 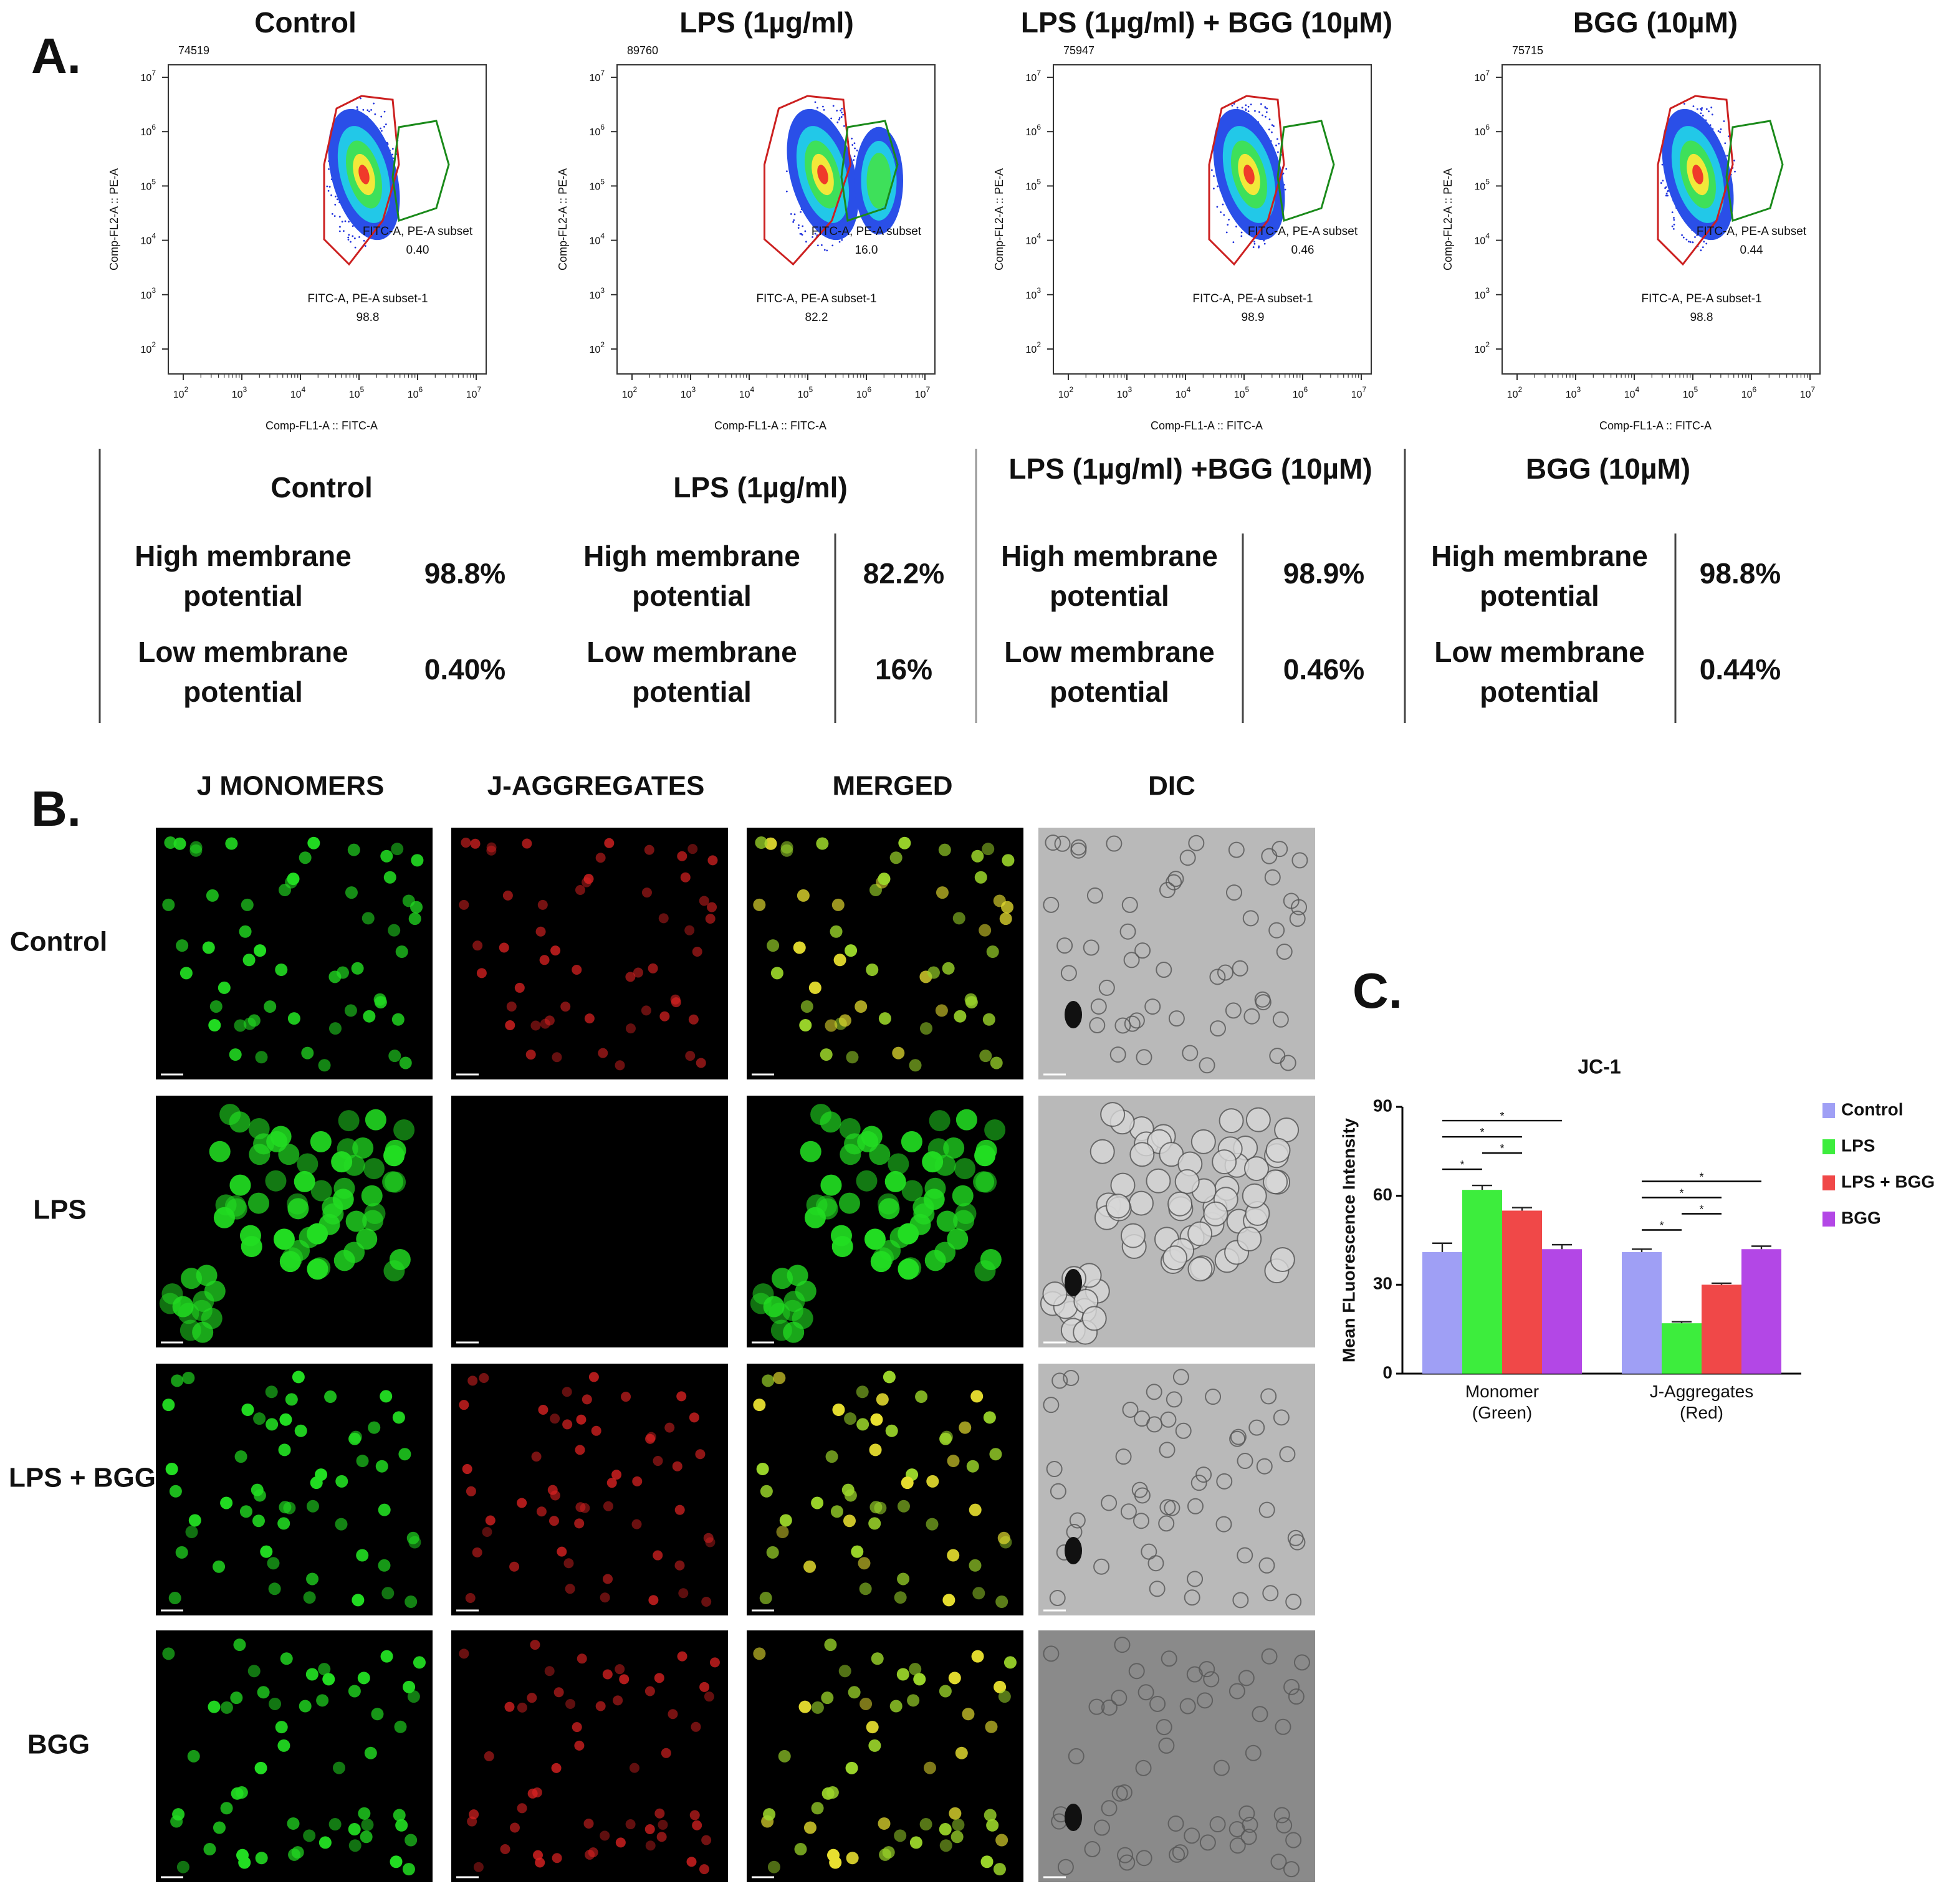 I want to click on y-tick-label: 102, so click(x=1034, y=348).